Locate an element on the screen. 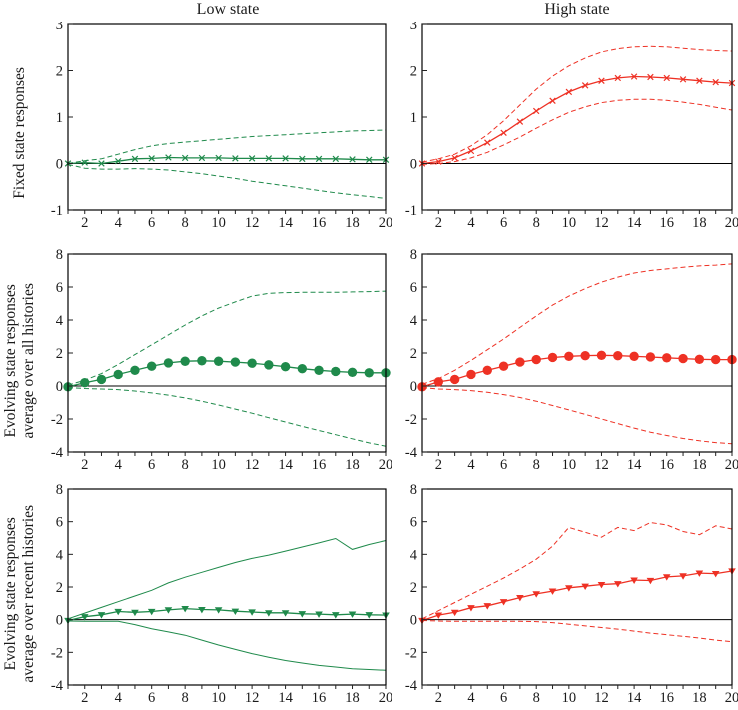  panel-cell: 2 4 6 8 10 12 14 16 18 20 -1 0 1 2 3 is located at coordinates (565, 133).